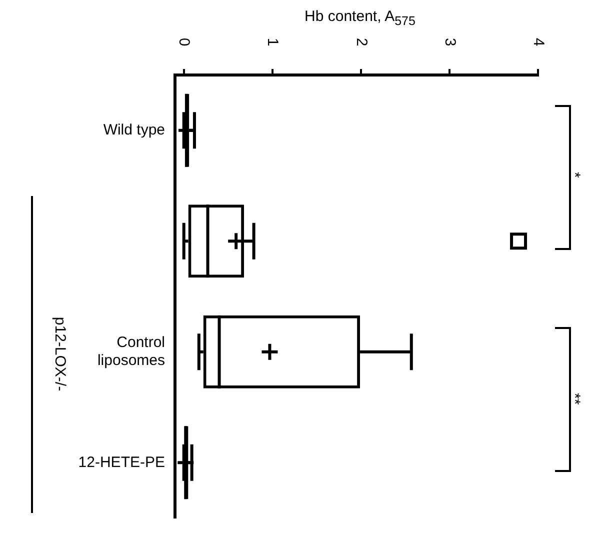  Describe the element at coordinates (449, 42) in the screenshot. I see `x-tick-label: 3` at that location.